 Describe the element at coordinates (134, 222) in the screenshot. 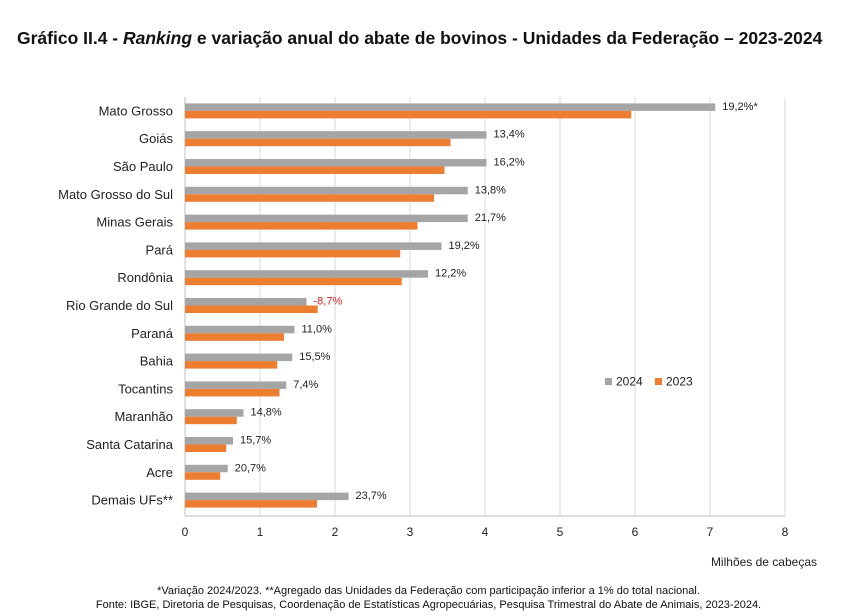

I see `category-label: Minas Gerais` at that location.